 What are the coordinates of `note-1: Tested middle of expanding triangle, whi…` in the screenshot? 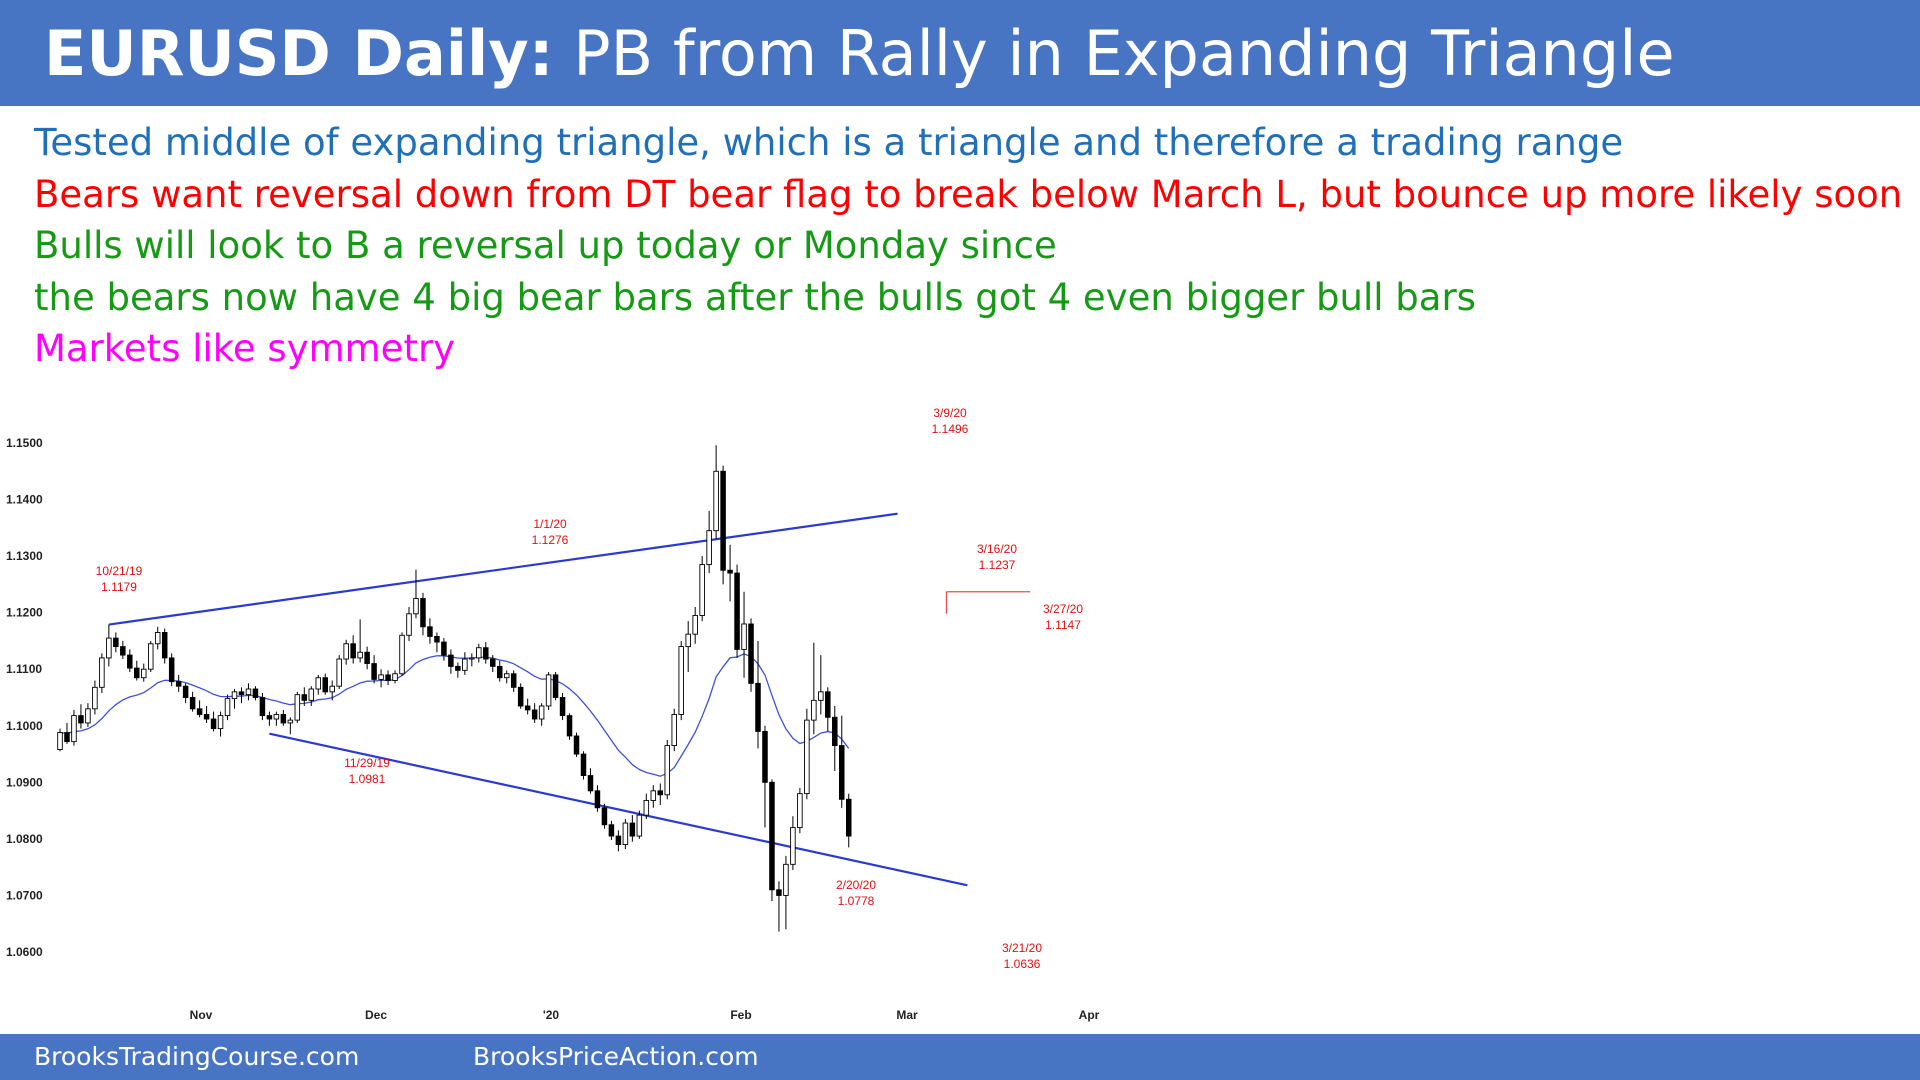 It's located at (829, 142).